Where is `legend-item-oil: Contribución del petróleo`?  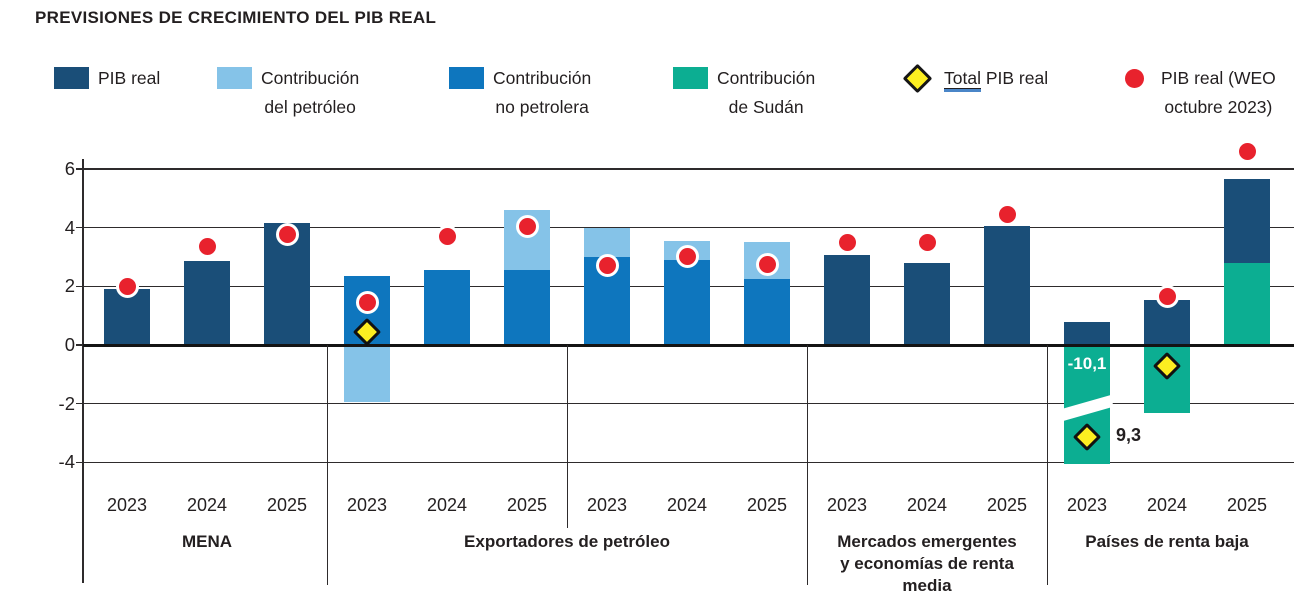 legend-item-oil: Contribución del petróleo is located at coordinates (287, 93).